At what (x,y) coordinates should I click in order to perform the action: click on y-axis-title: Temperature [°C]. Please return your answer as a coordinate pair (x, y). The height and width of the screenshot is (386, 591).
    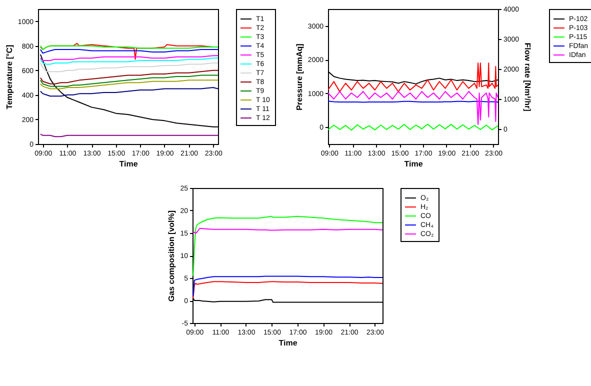
    Looking at the image, I should click on (9, 77).